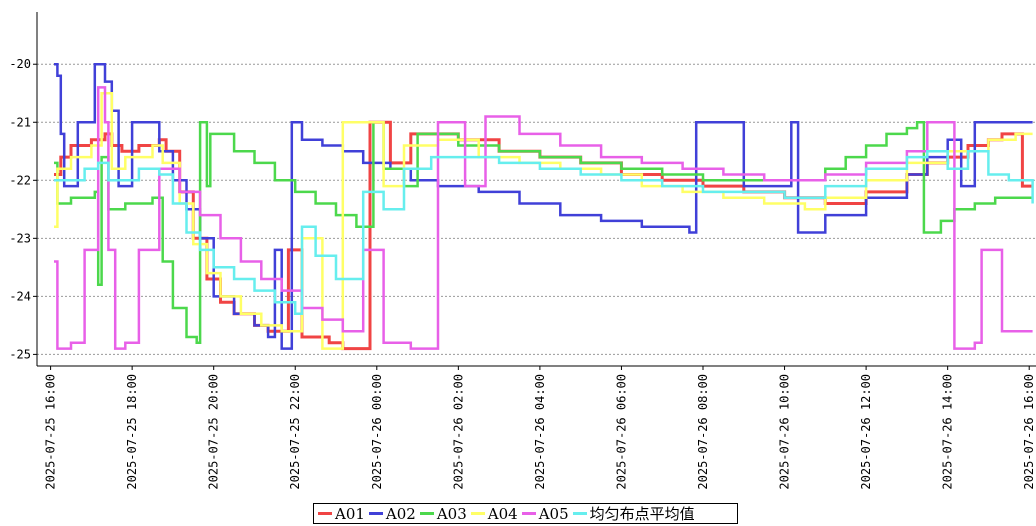  Describe the element at coordinates (350, 513) in the screenshot. I see `legend-label: A01` at that location.